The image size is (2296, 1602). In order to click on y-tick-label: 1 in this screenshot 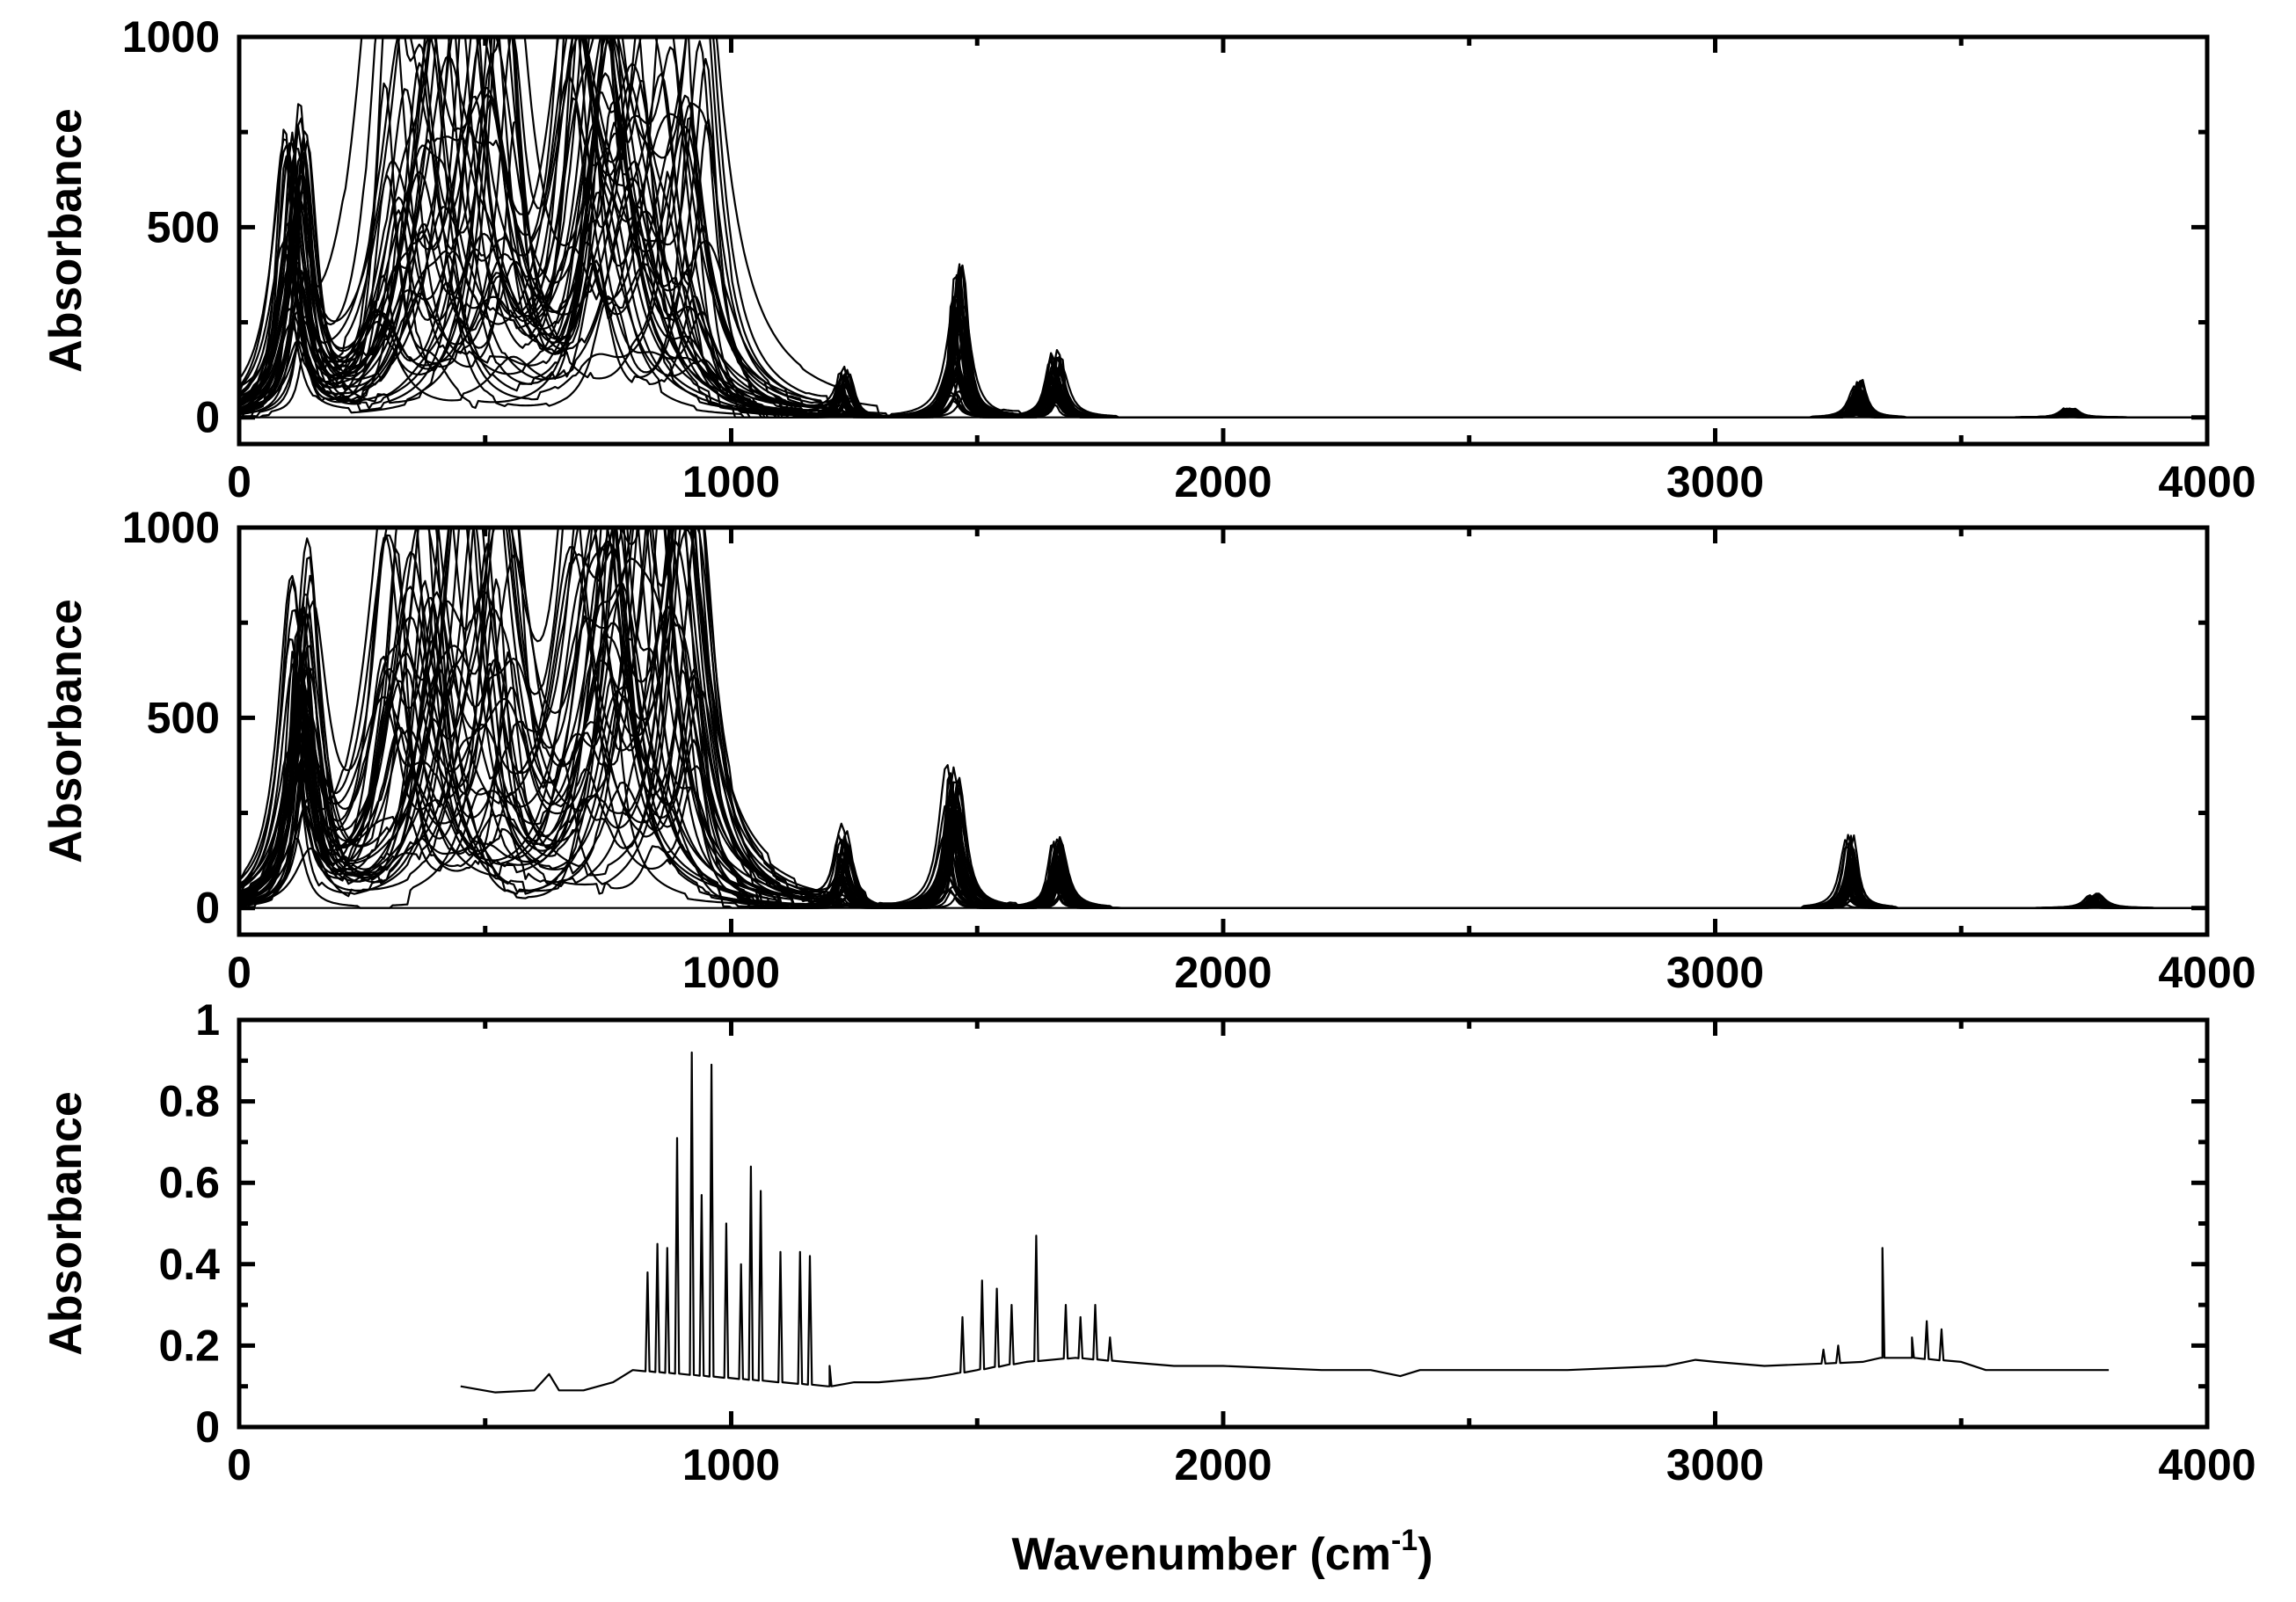, I will do `click(207, 1020)`.